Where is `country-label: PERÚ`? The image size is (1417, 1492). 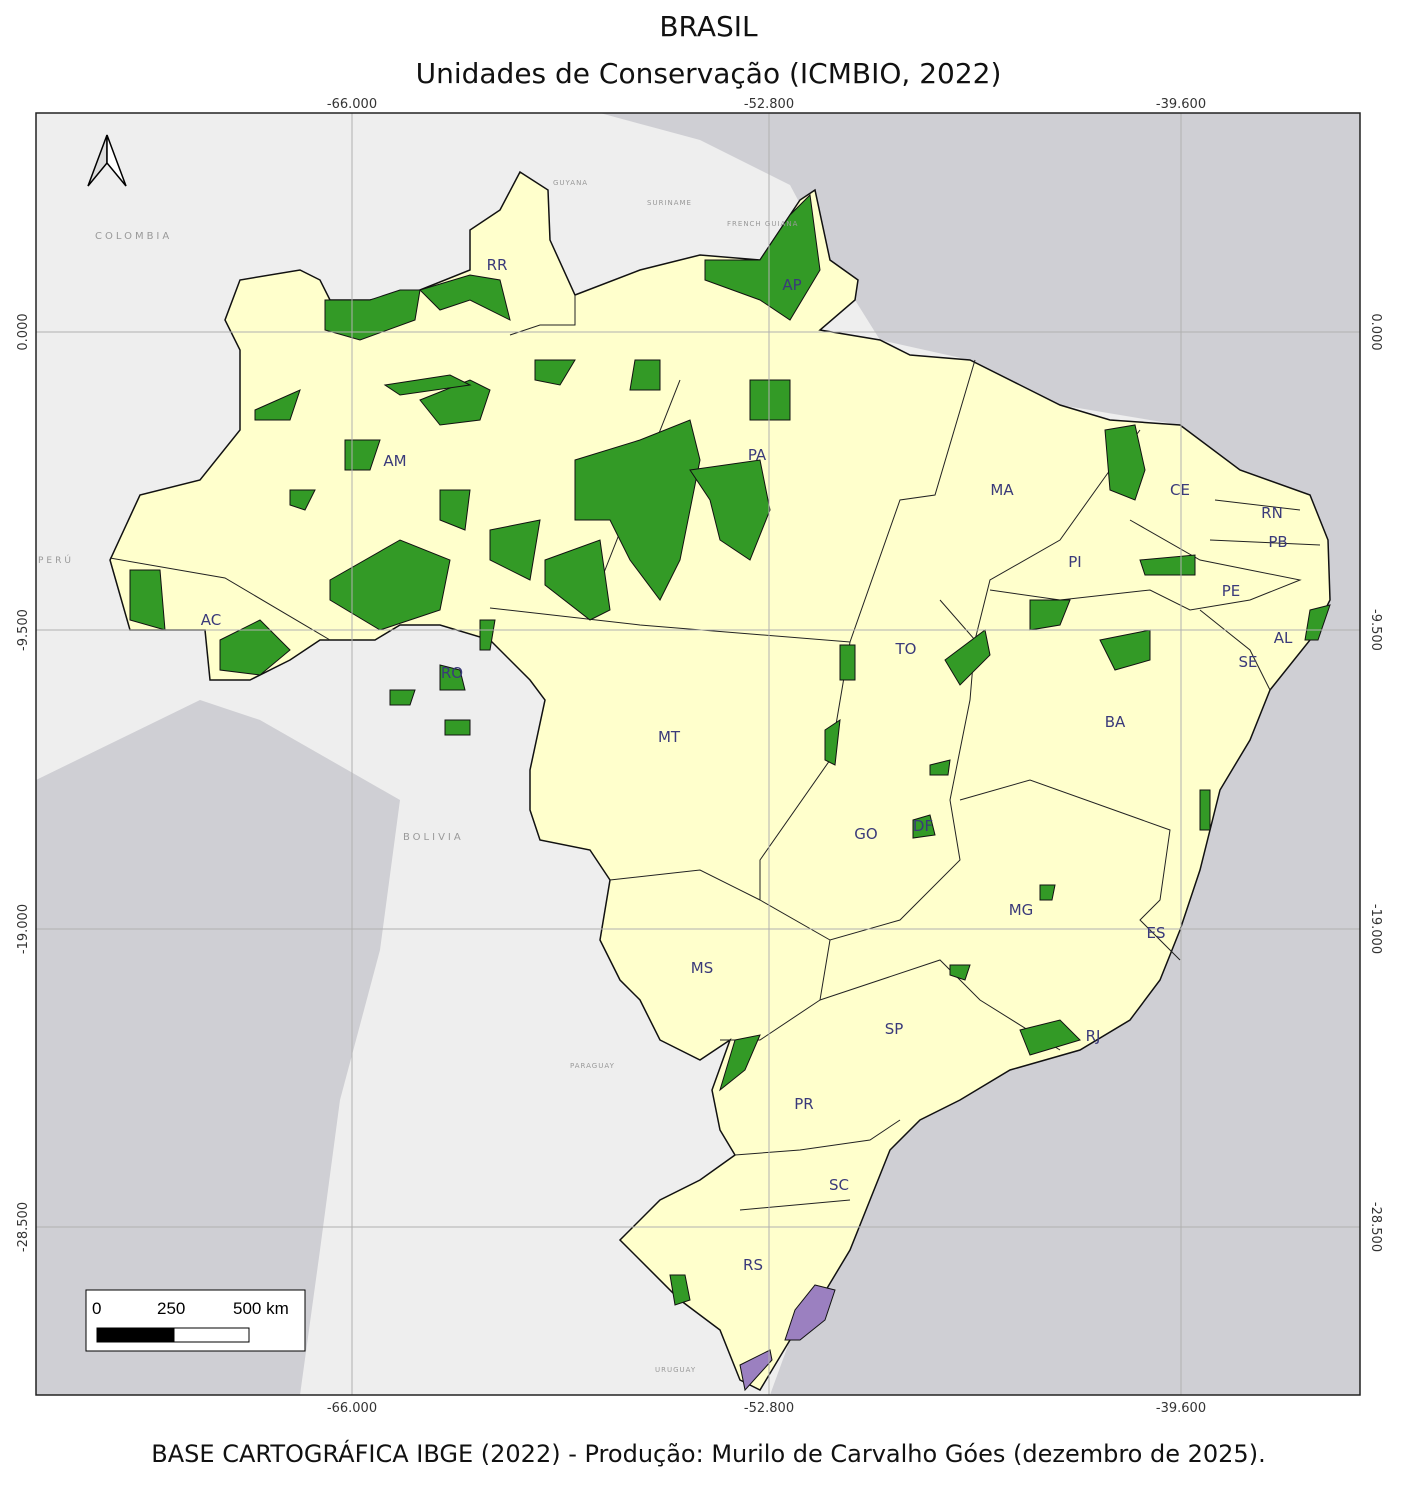 country-label: PERÚ is located at coordinates (56, 560).